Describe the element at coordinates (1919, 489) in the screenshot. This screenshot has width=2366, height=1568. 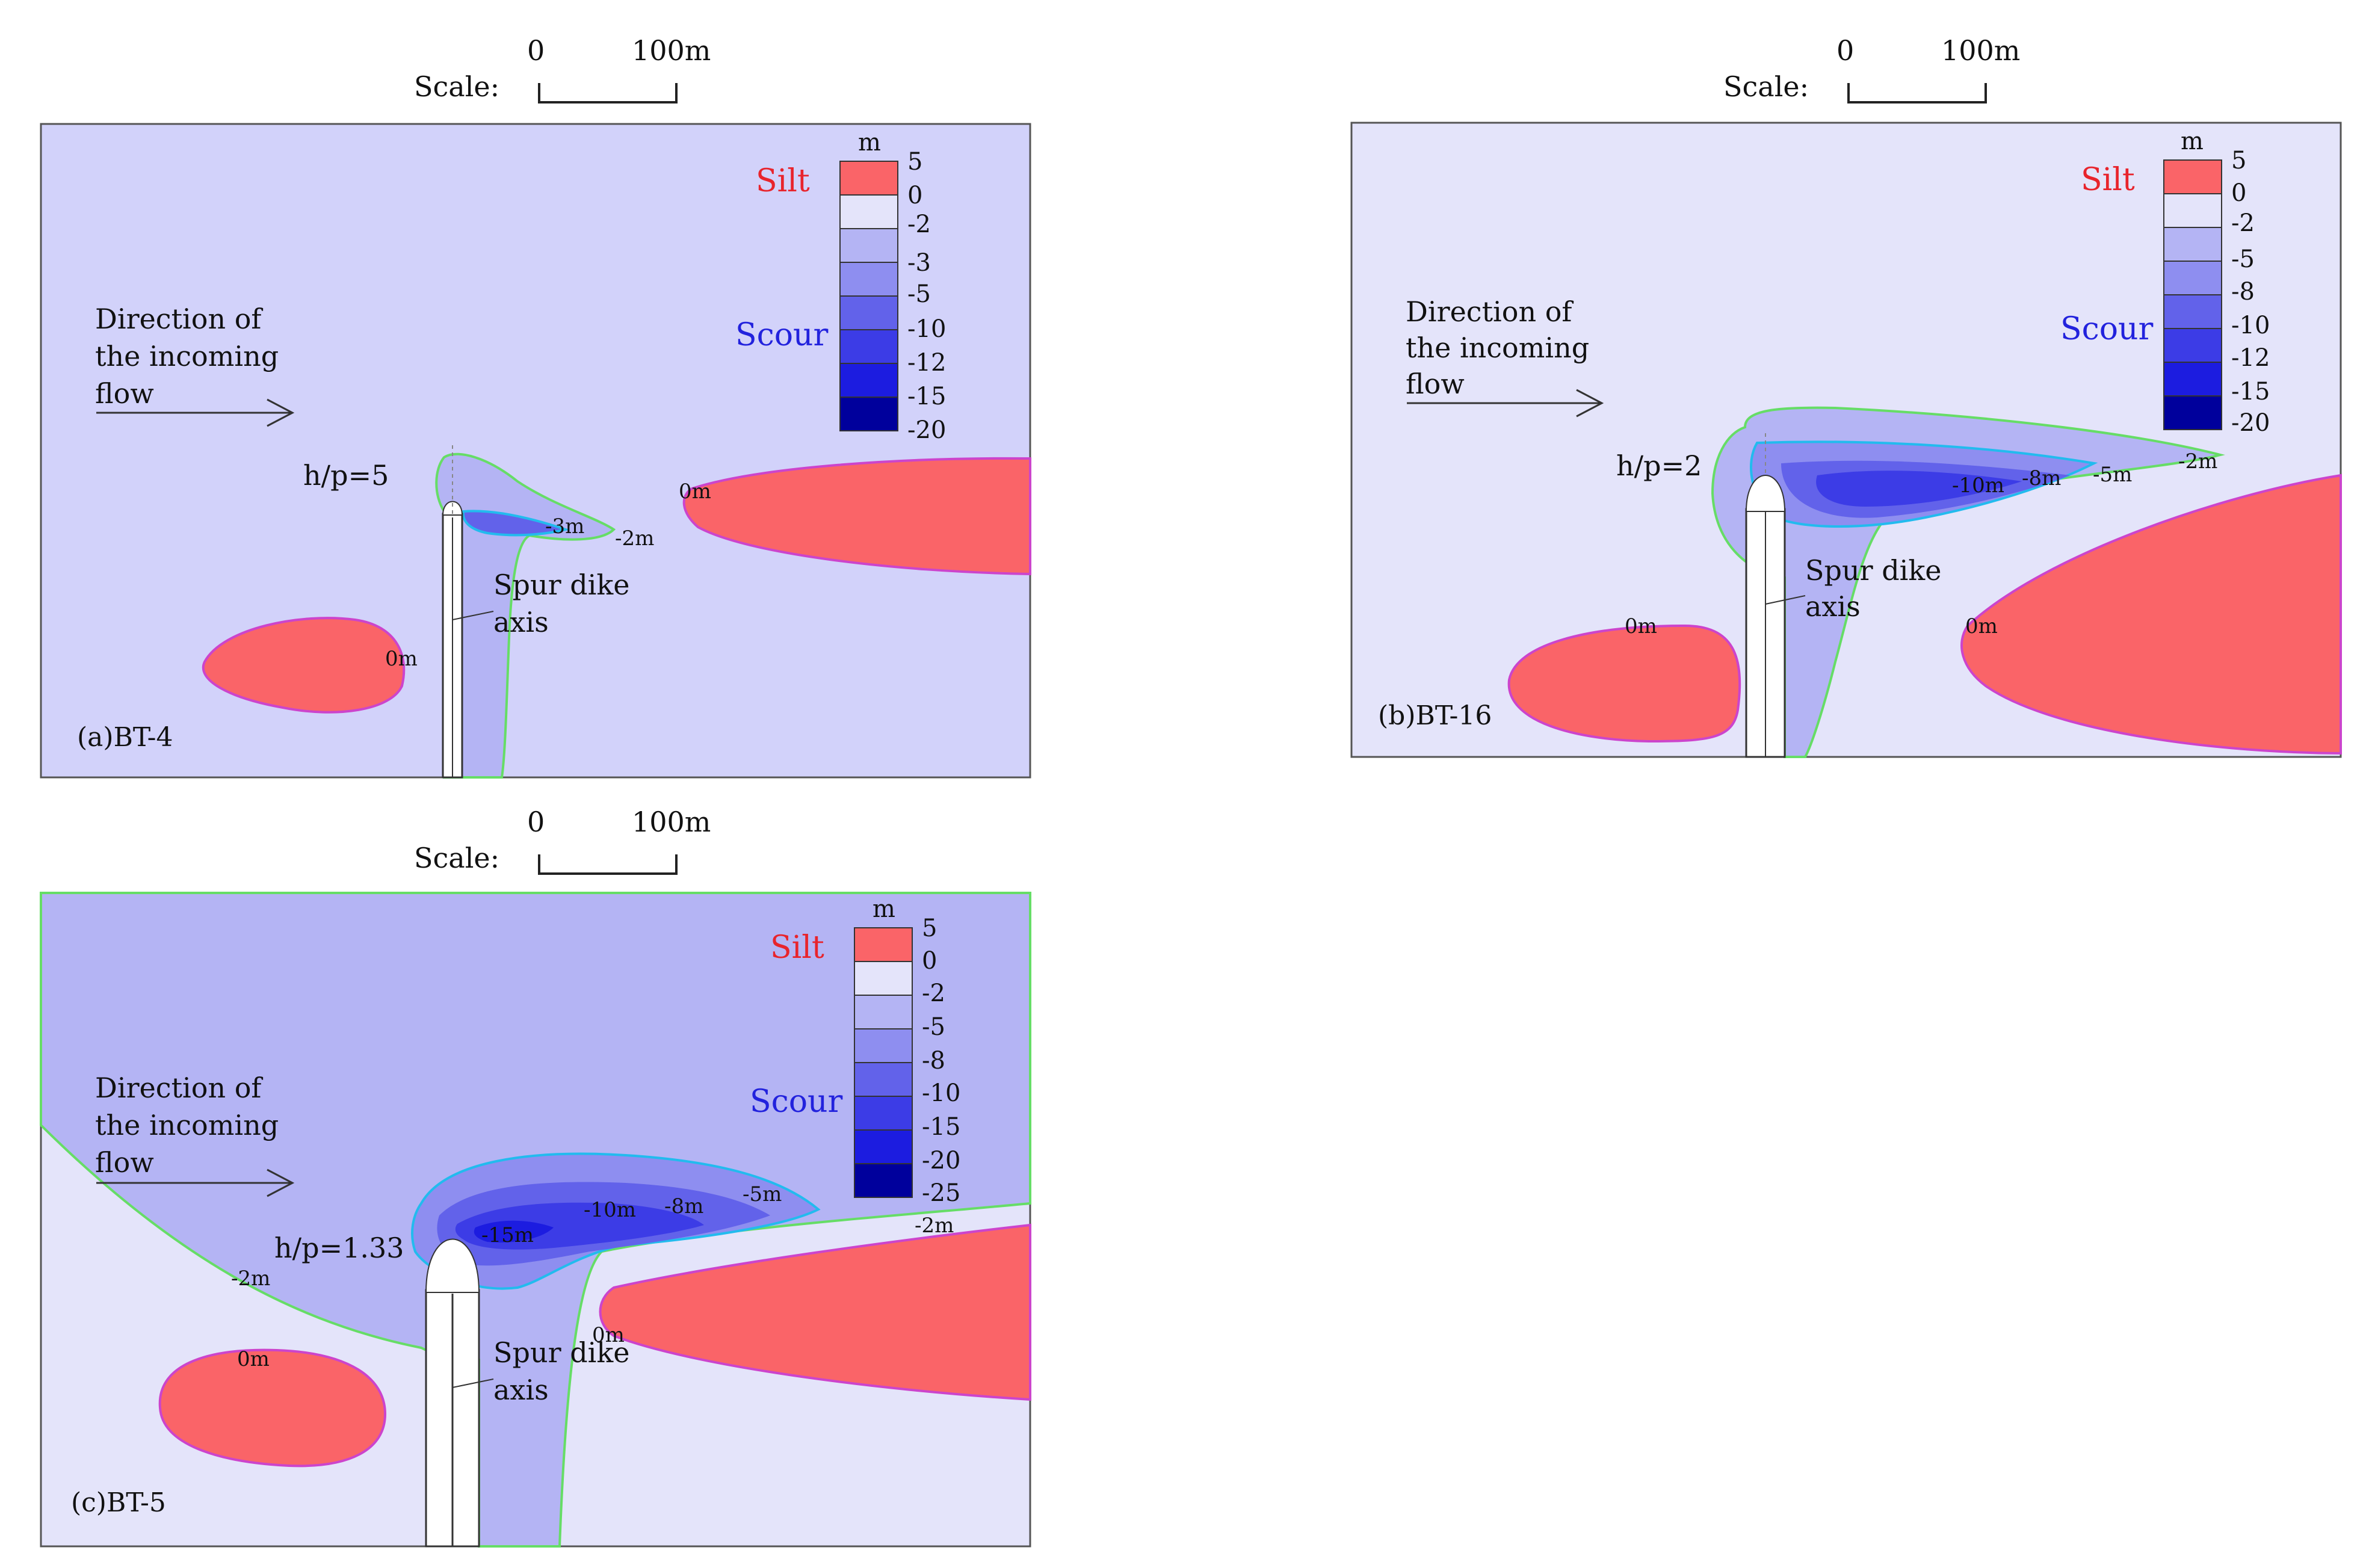
I see `scour-zone-level4` at that location.